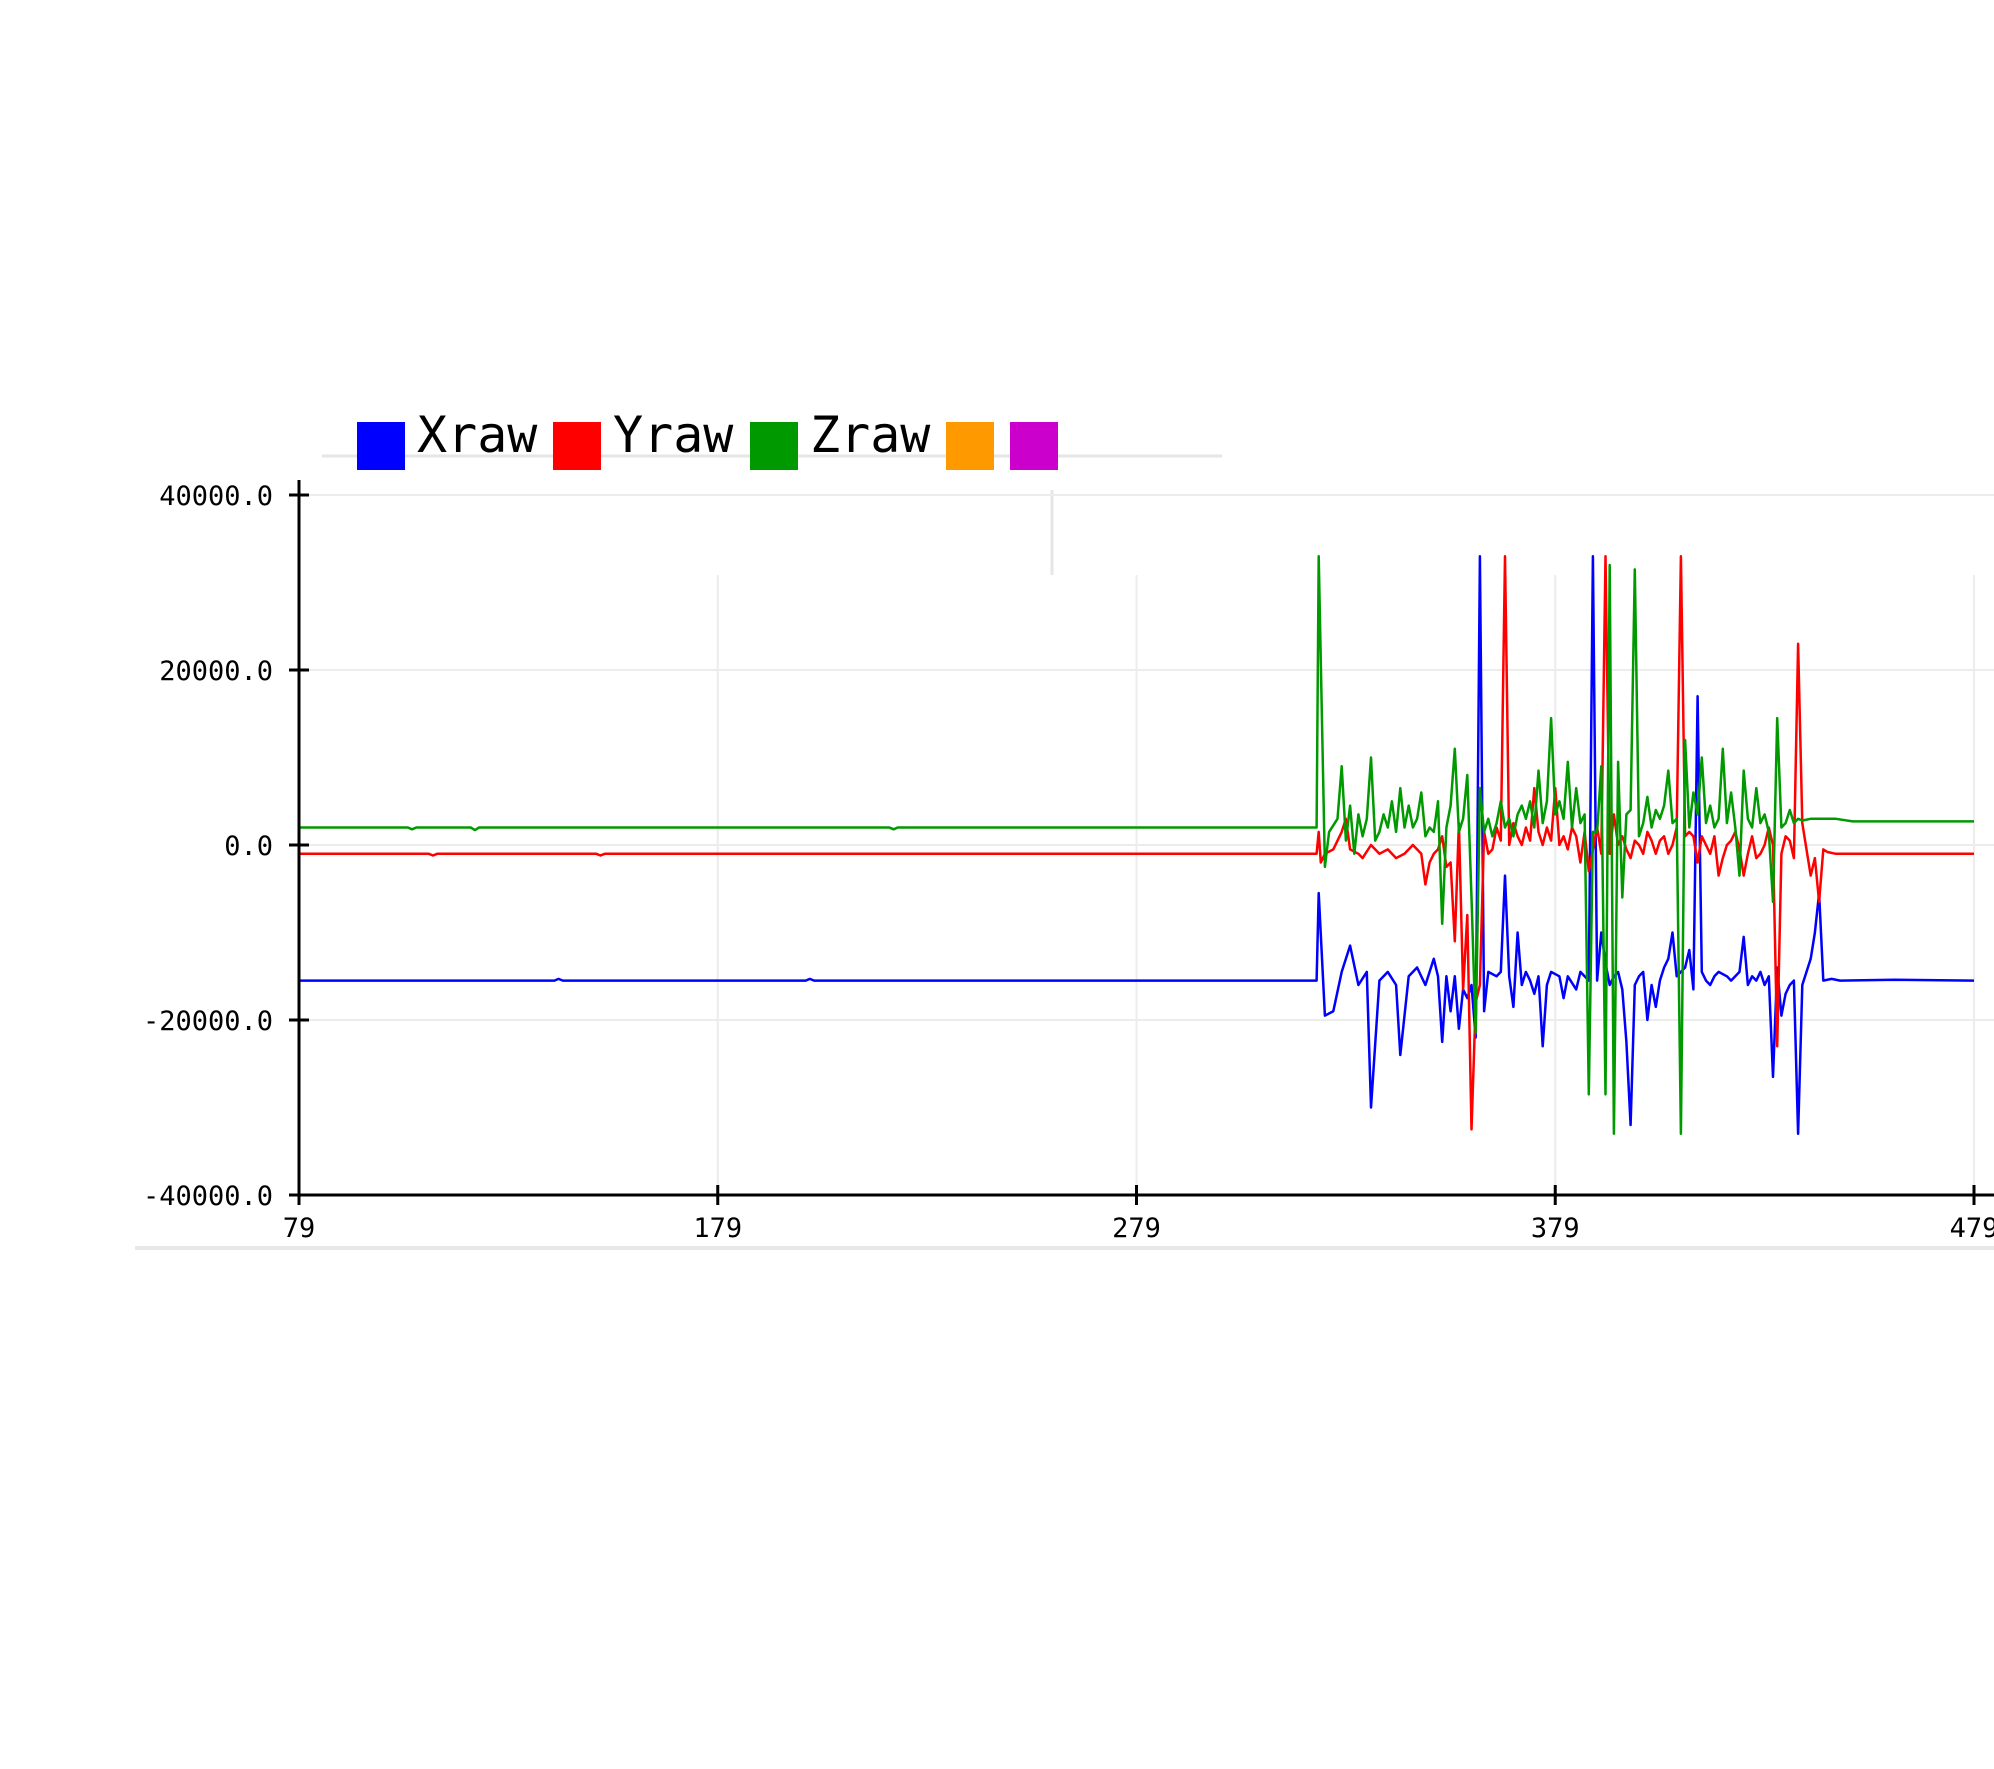  I want to click on y-tick-label: -40000.0, so click(208, 1196).